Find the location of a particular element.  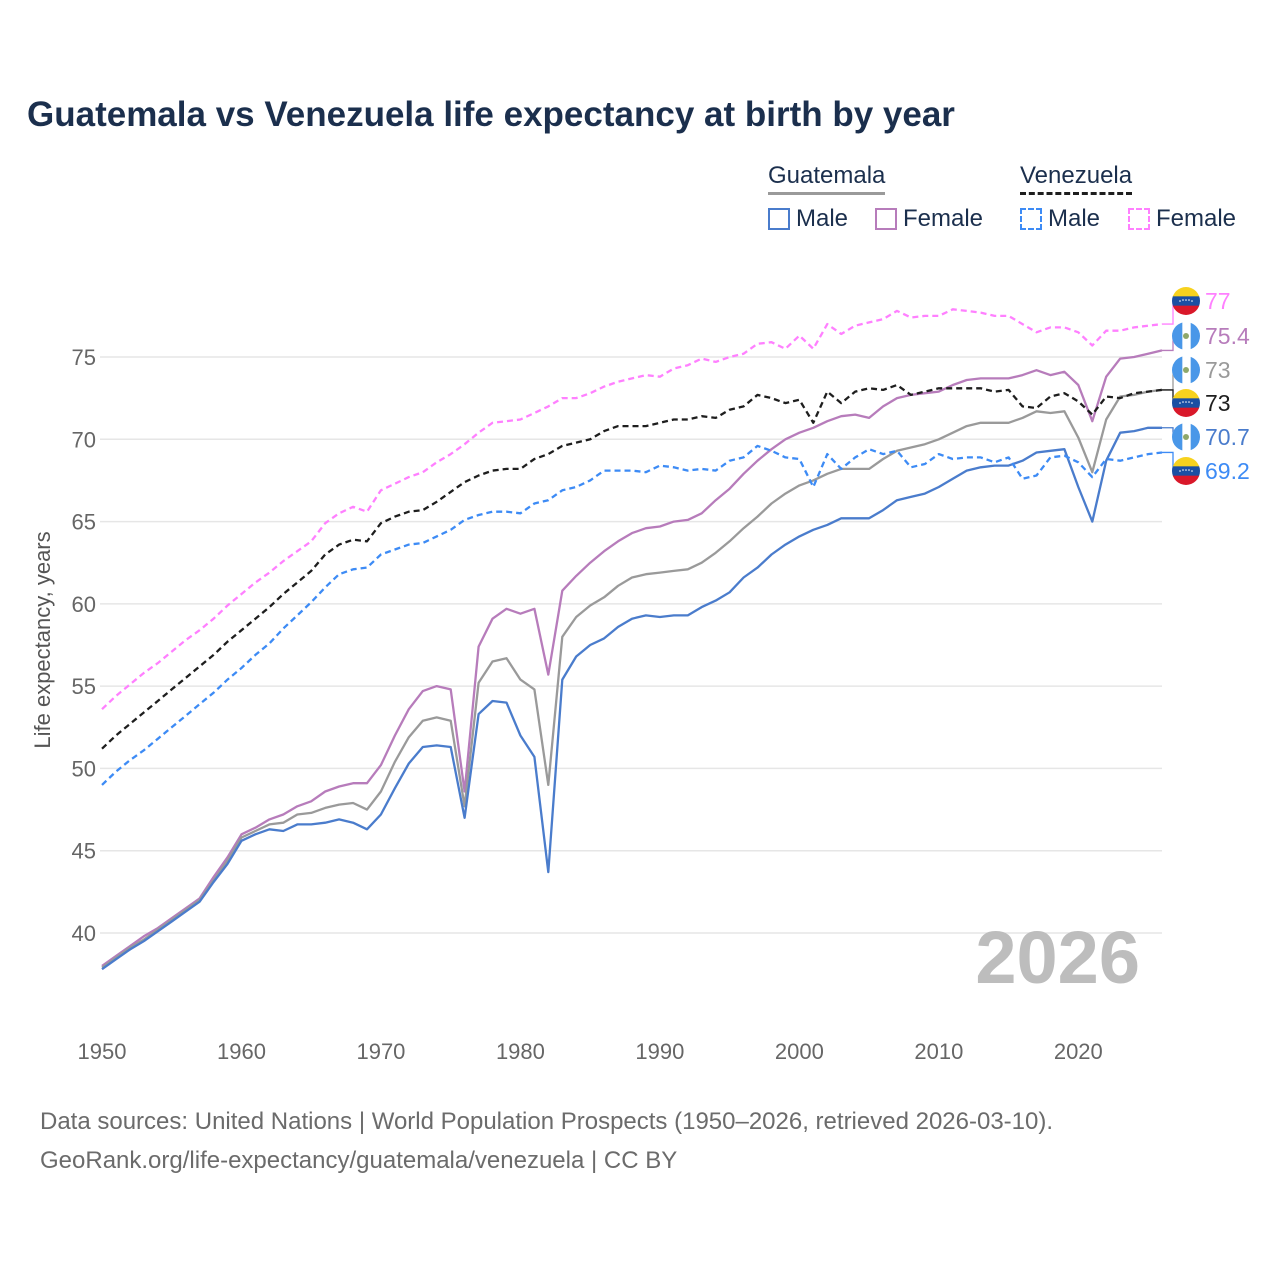

x-tick-label: 1980 is located at coordinates (520, 1051).